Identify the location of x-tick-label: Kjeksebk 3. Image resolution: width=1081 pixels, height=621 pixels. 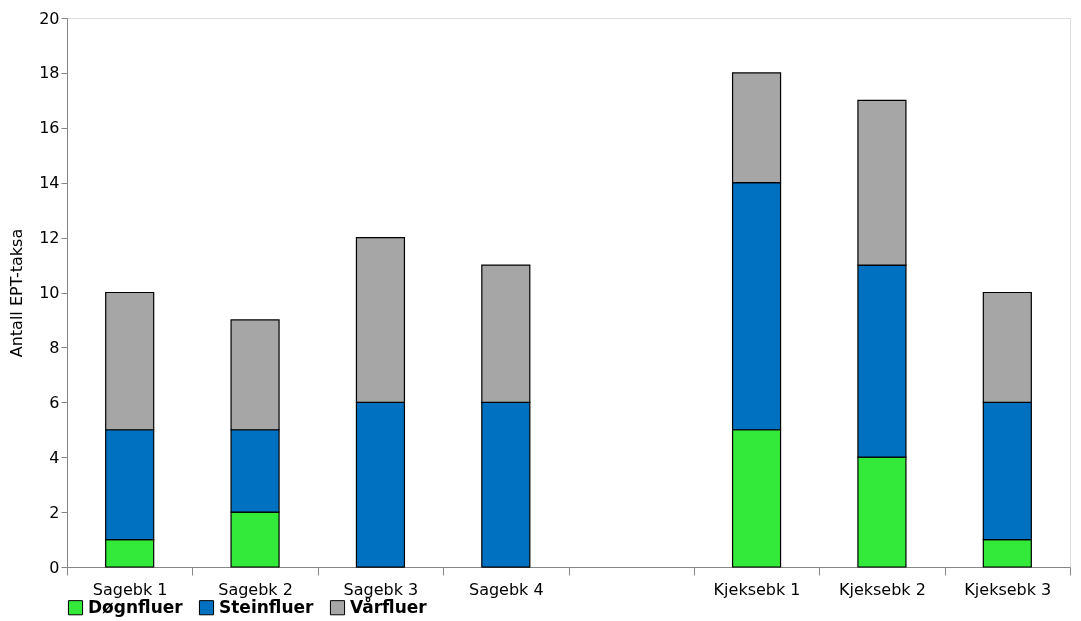
(1008, 589).